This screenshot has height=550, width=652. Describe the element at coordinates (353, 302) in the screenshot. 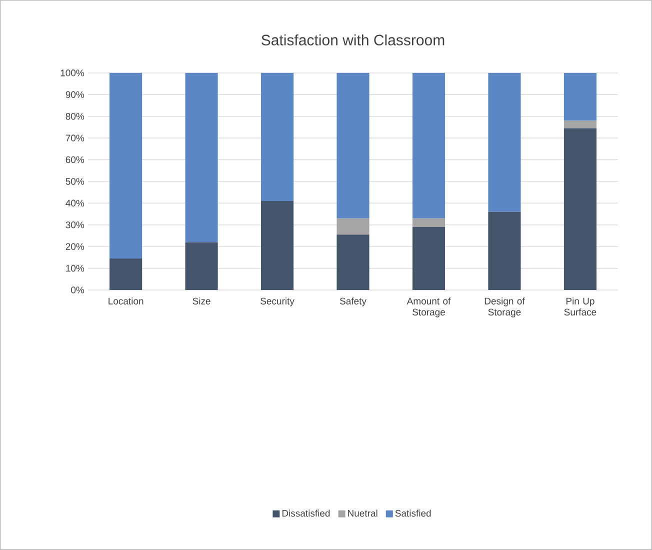

I see `x-tick-label: Safety` at that location.